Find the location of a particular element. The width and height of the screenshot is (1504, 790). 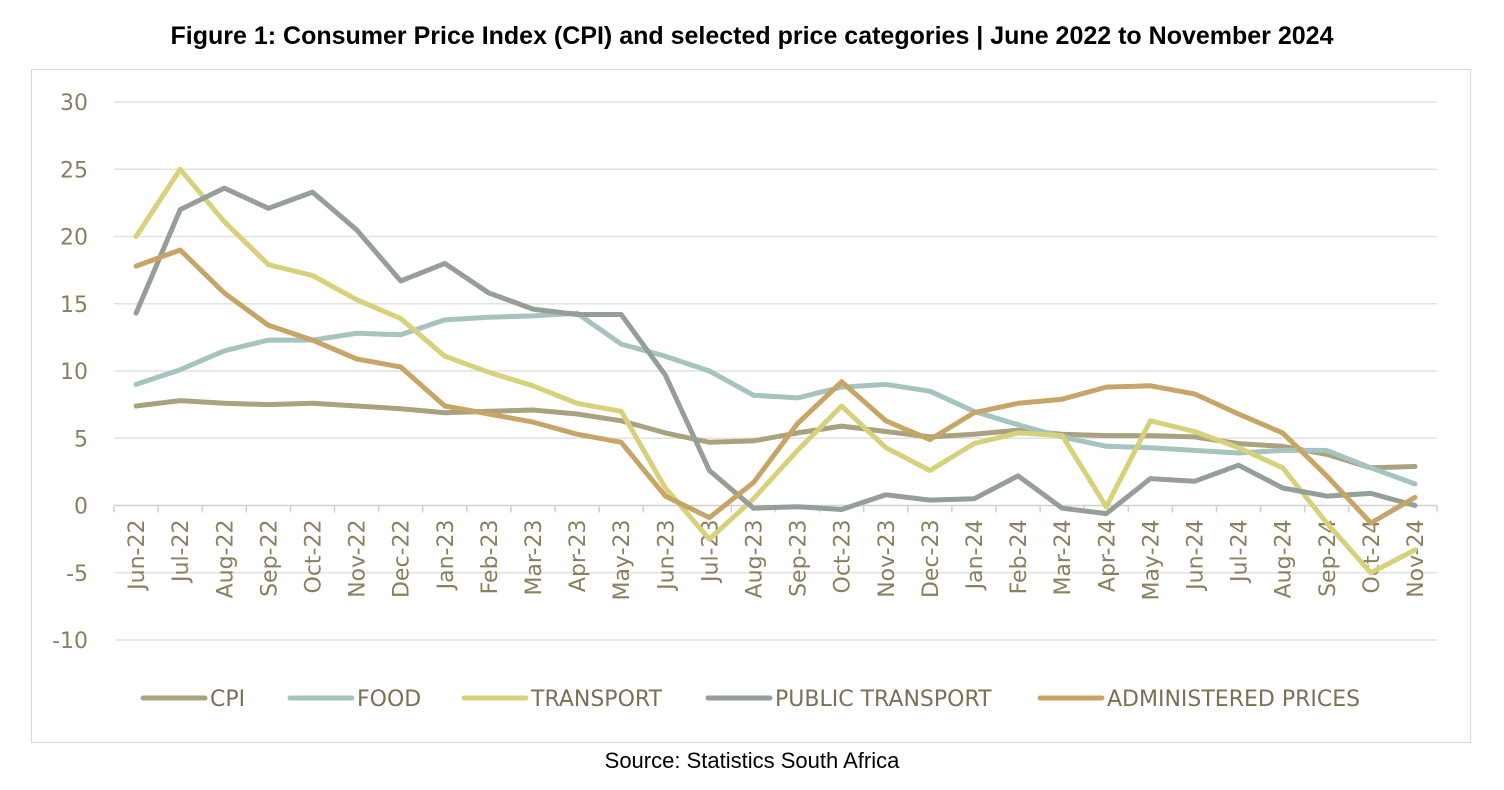

x-tick-label: Nov-24 is located at coordinates (1416, 559).